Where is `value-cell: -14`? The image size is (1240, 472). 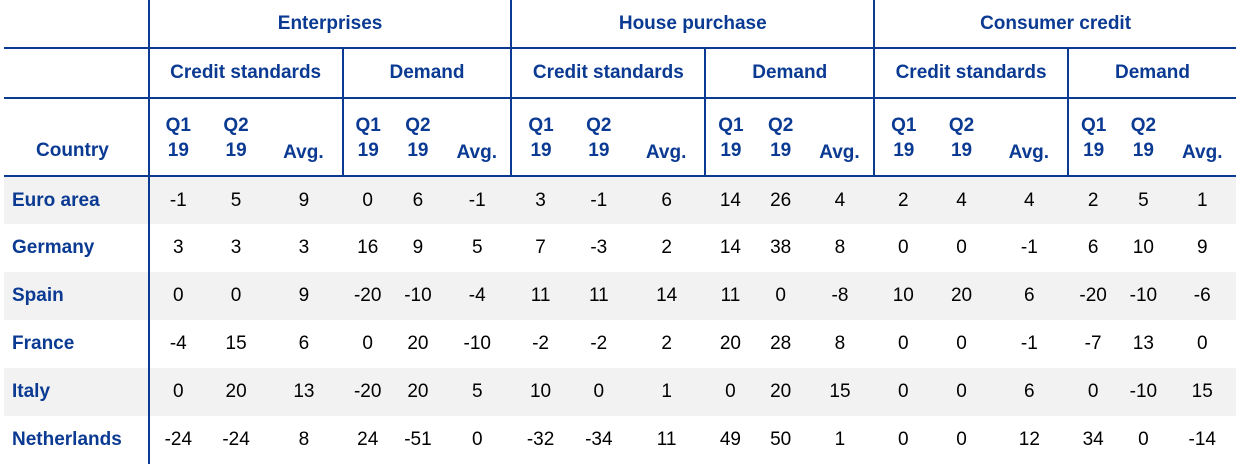
value-cell: -14 is located at coordinates (1202, 439).